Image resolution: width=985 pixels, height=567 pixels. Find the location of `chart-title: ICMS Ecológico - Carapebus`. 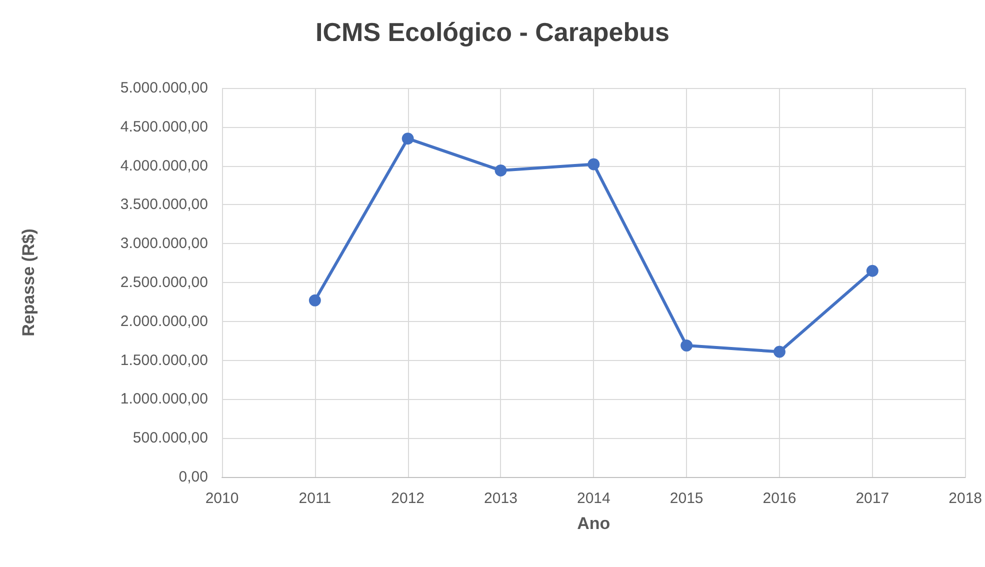

chart-title: ICMS Ecológico - Carapebus is located at coordinates (493, 32).